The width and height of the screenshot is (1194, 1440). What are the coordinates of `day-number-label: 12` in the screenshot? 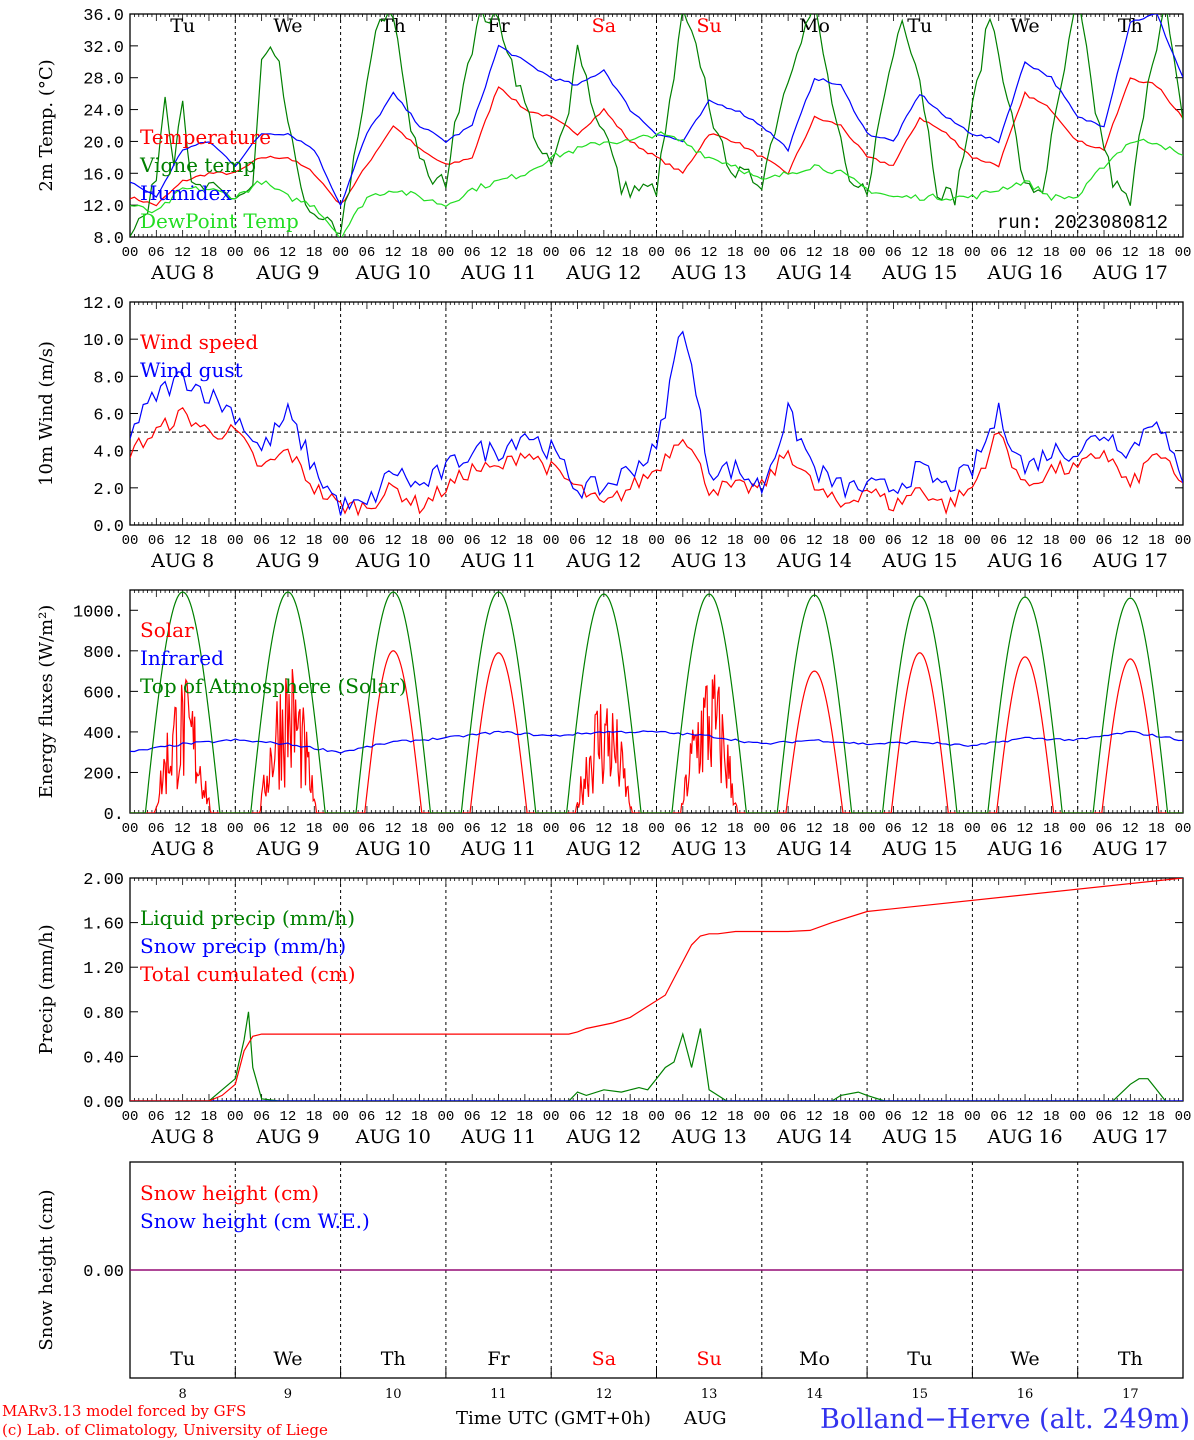 It's located at (604, 1394).